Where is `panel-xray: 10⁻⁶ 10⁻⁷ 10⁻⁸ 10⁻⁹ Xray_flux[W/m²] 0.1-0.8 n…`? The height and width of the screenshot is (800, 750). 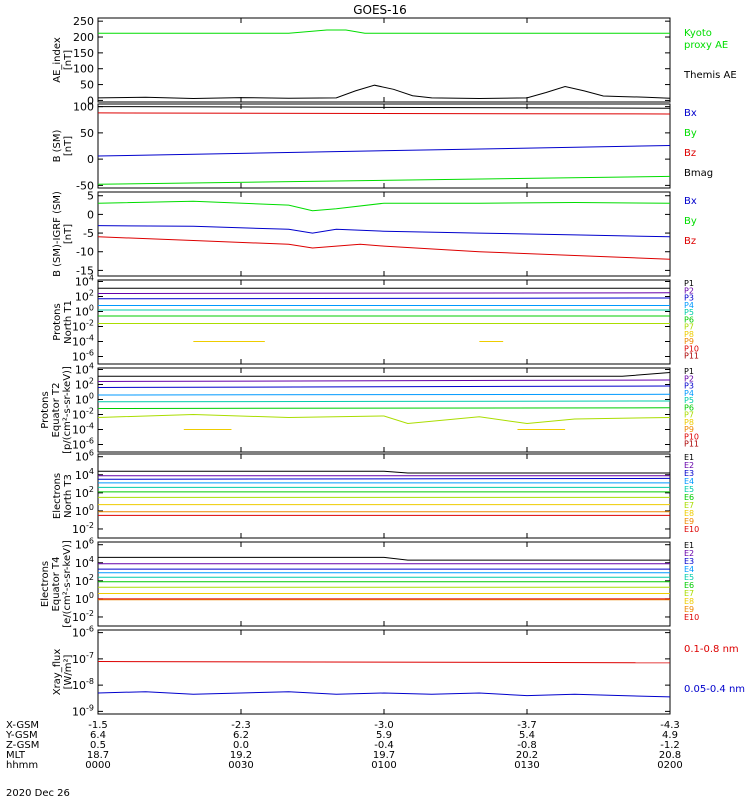
panel-xray: 10⁻⁶ 10⁻⁷ 10⁻⁸ 10⁻⁹ Xray_flux[W/m²] 0.1-0.8 n… is located at coordinates (398, 672).